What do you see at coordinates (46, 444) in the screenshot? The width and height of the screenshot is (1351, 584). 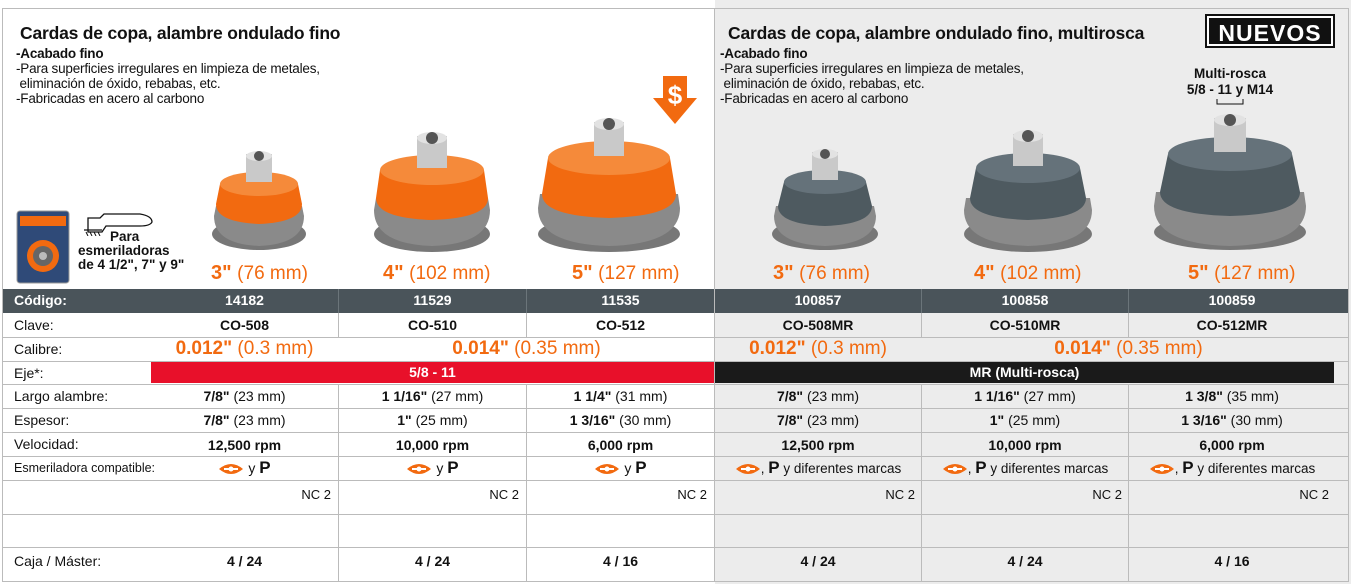 I see `velocidad-label: Velocidad:` at bounding box center [46, 444].